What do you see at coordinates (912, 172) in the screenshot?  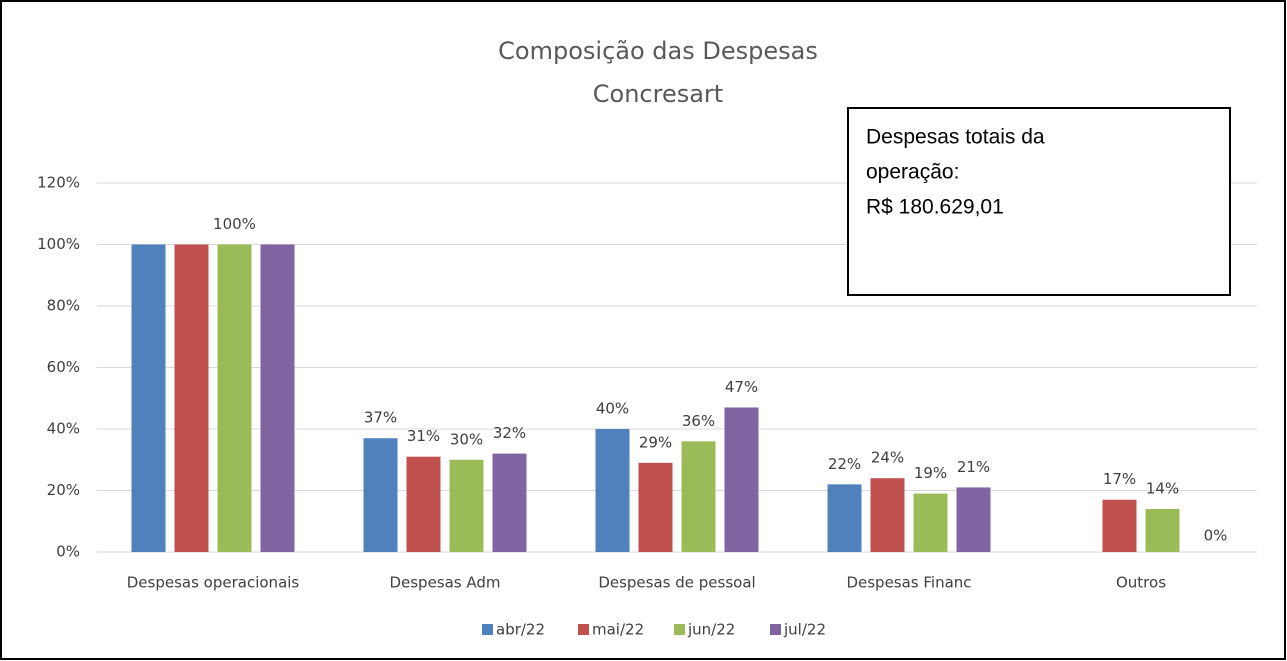 I see `annotation-text: operação:` at bounding box center [912, 172].